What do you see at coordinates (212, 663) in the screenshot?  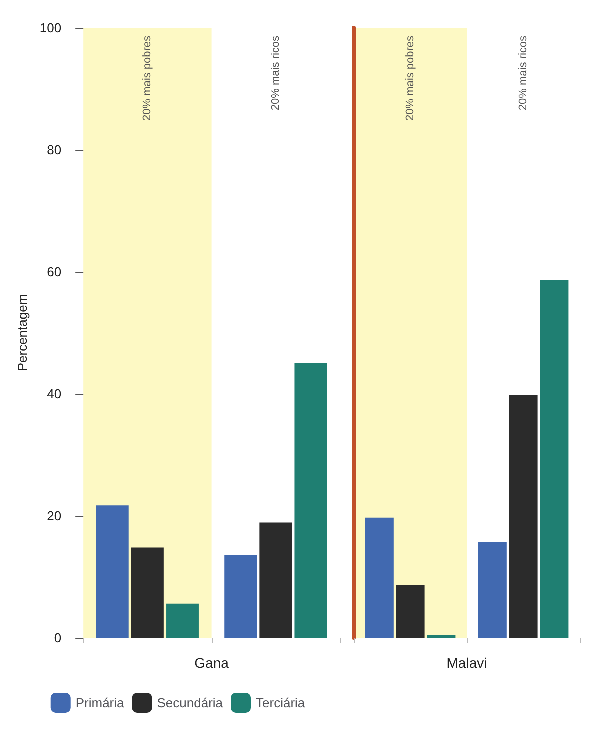 I see `x-axis-title: Gana` at bounding box center [212, 663].